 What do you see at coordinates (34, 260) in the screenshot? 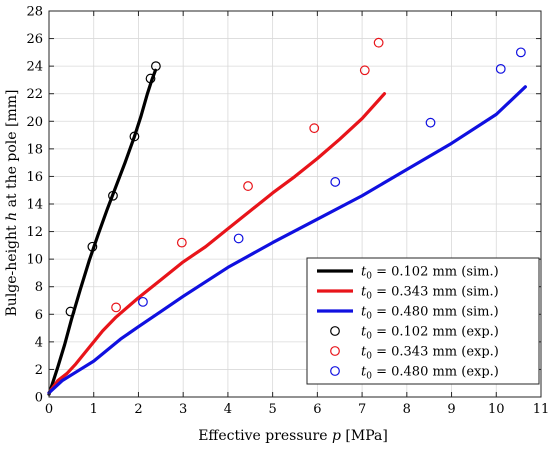
I see `y-tick-label: 10` at bounding box center [34, 260].